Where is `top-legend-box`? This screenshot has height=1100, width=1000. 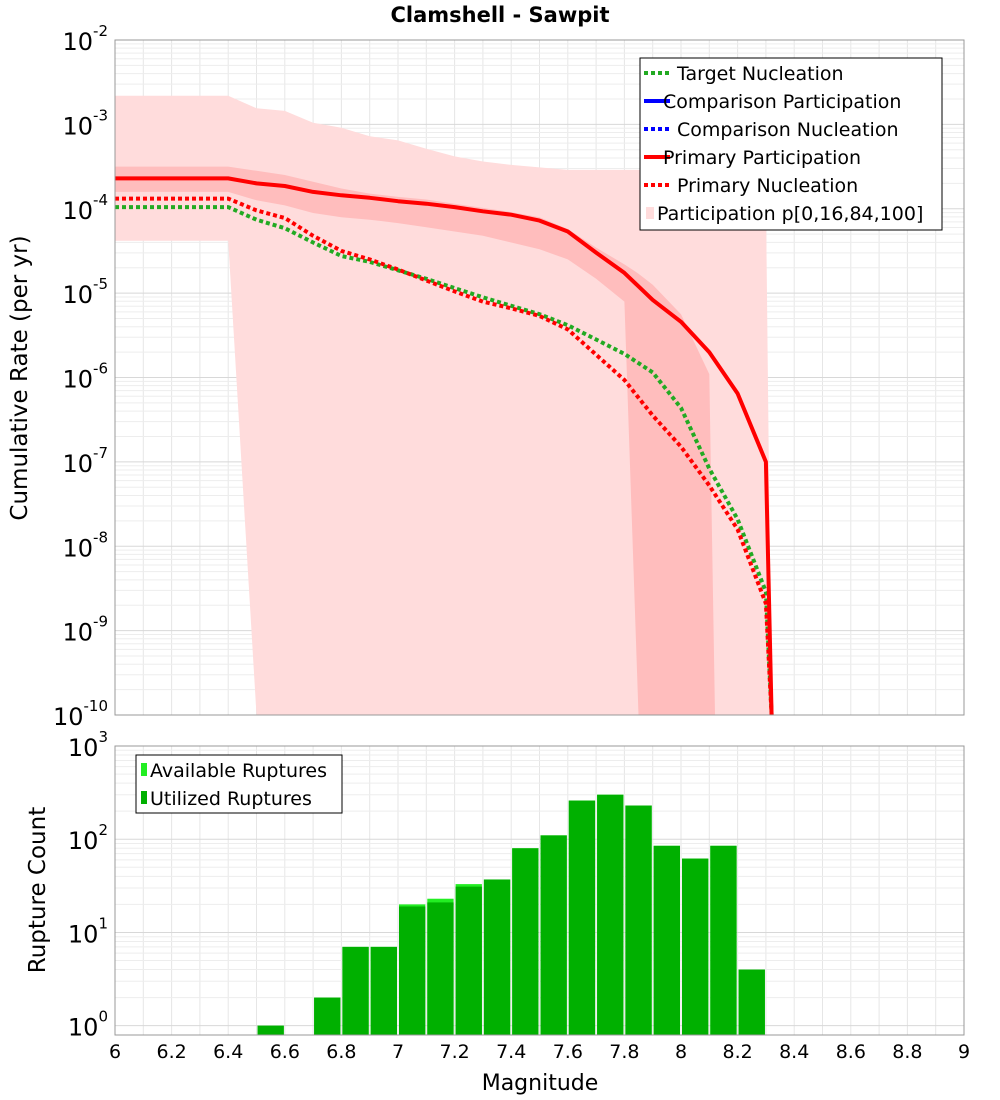 top-legend-box is located at coordinates (791, 144).